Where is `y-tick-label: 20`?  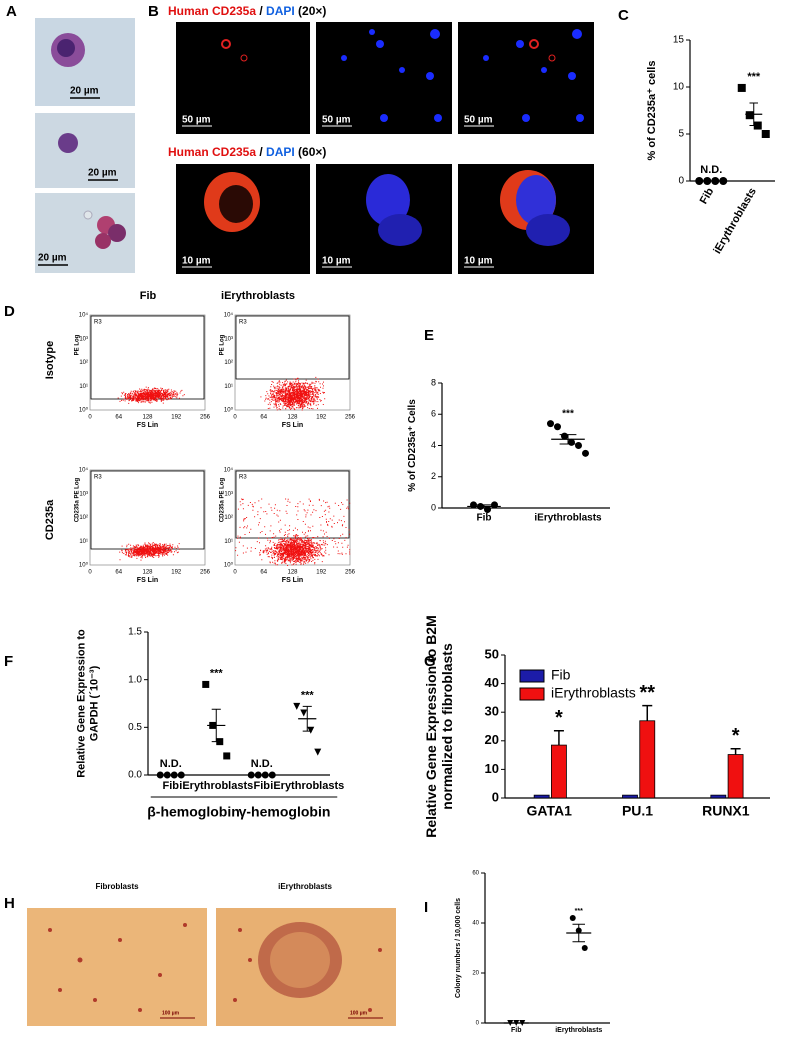 y-tick-label: 20 is located at coordinates (475, 974).